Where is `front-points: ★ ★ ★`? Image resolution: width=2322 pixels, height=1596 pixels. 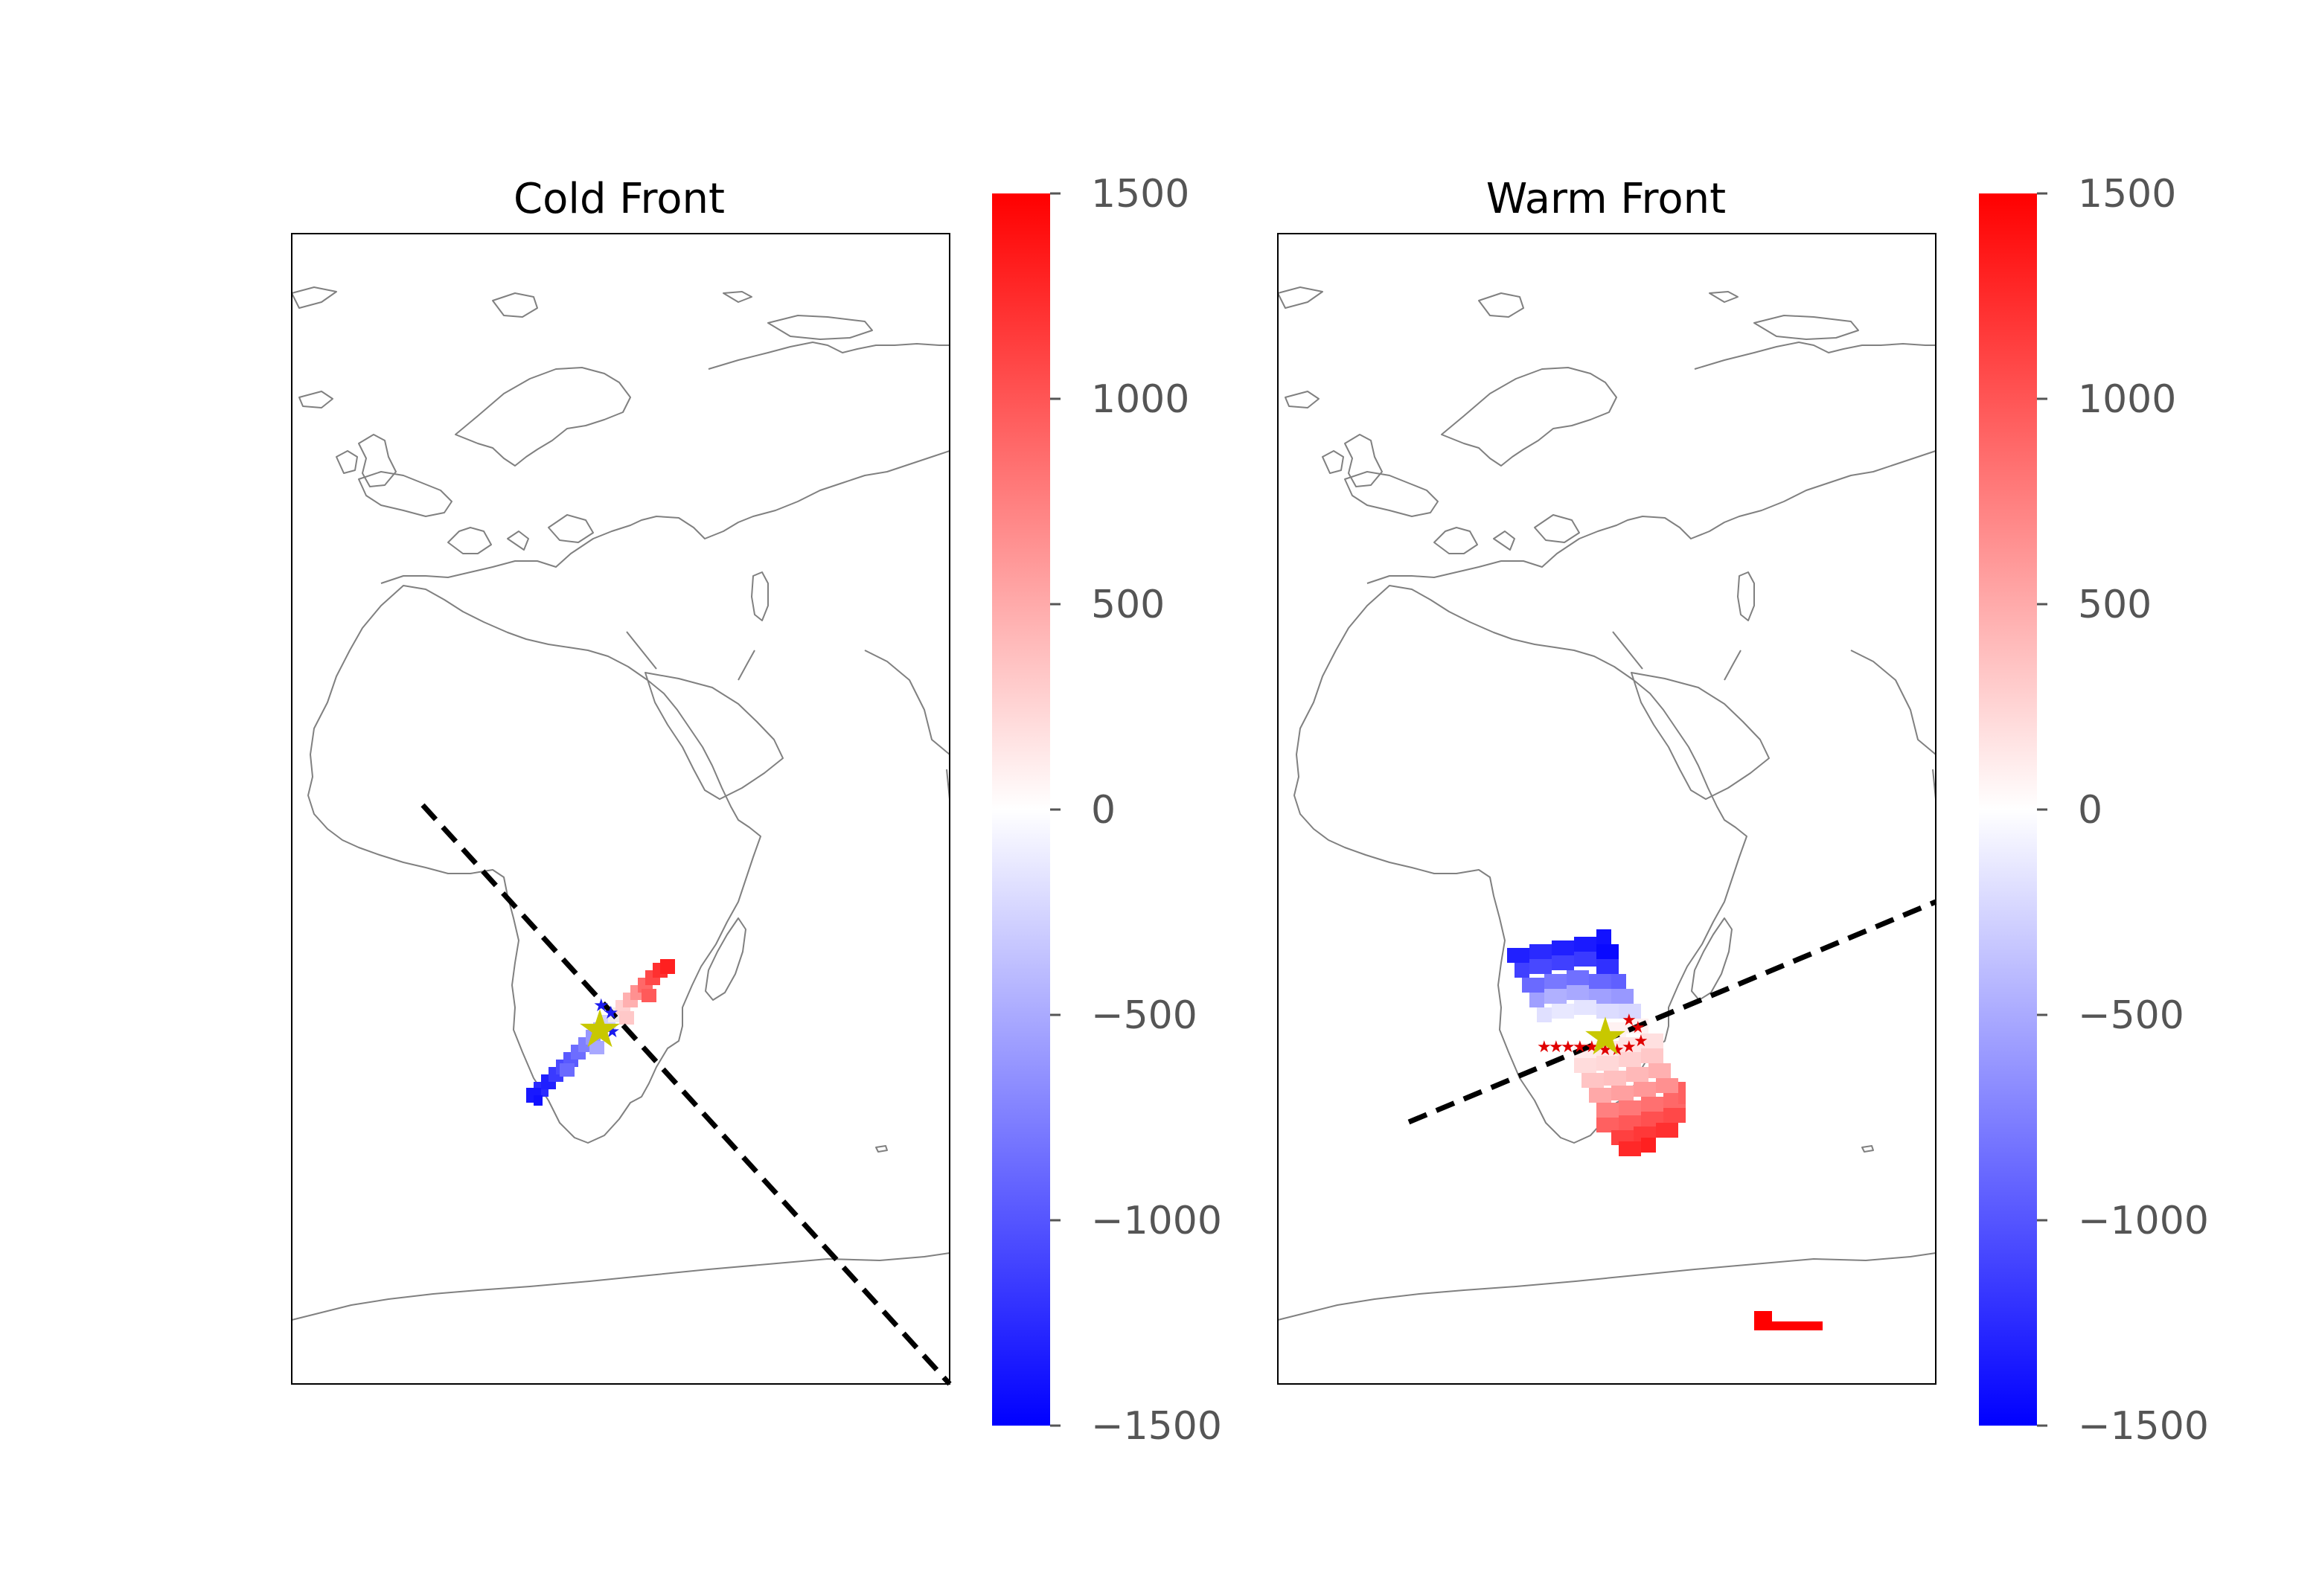 front-points: ★ ★ ★ is located at coordinates (607, 1018).